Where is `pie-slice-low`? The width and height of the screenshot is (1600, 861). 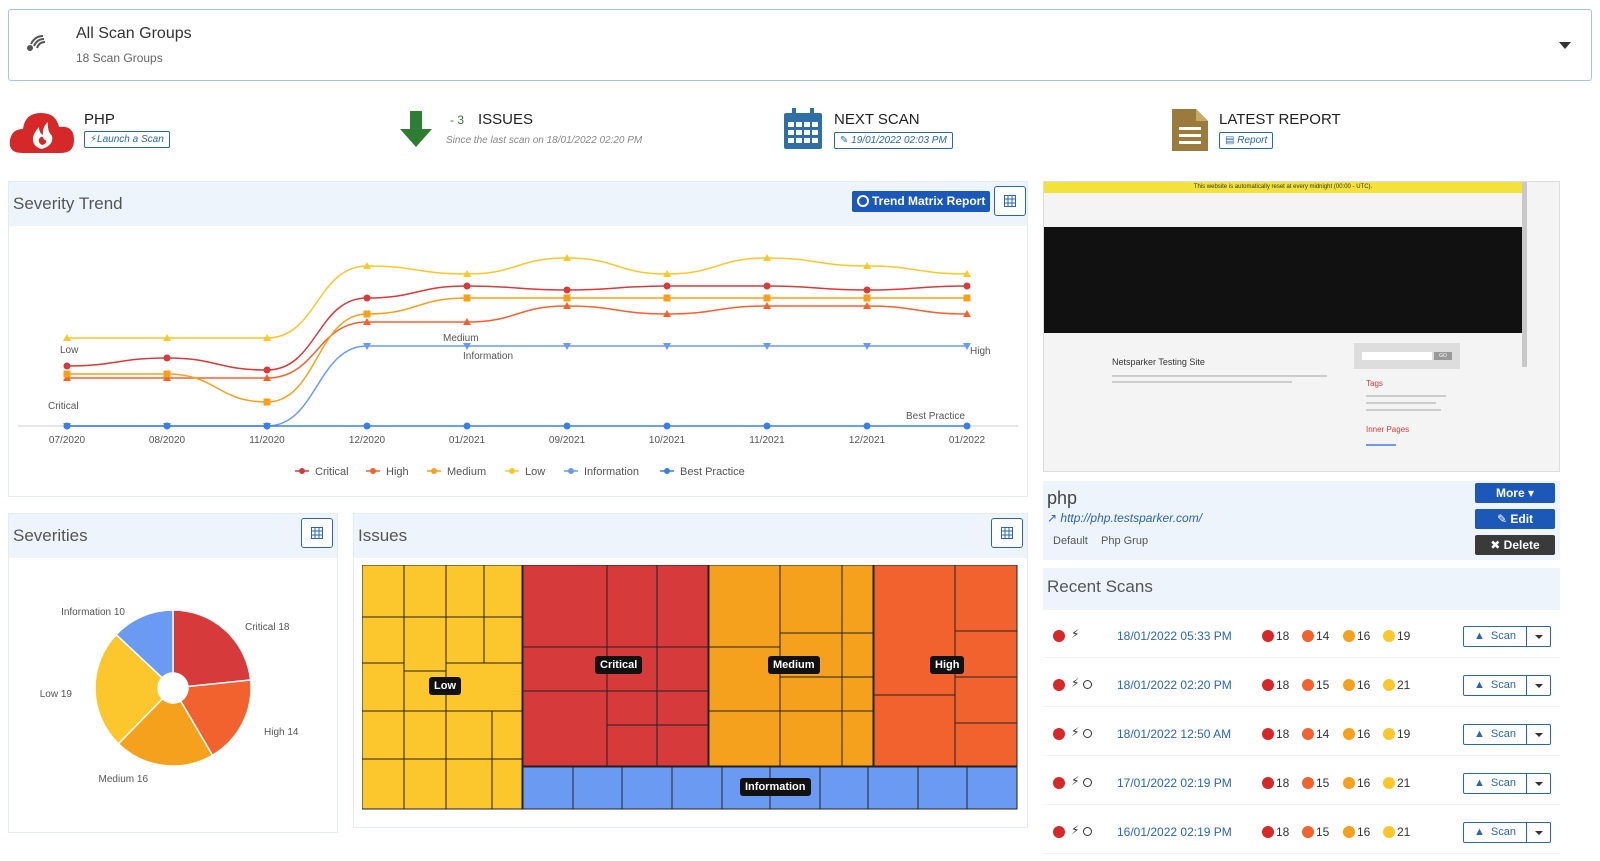 pie-slice-low is located at coordinates (129, 689).